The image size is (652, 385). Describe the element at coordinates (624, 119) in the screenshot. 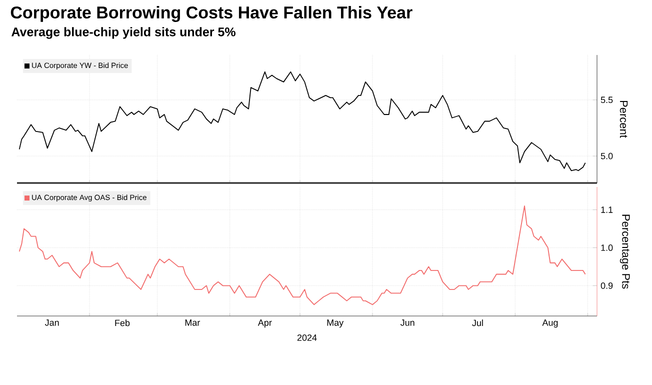

I see `y-axis-title: Percent` at that location.